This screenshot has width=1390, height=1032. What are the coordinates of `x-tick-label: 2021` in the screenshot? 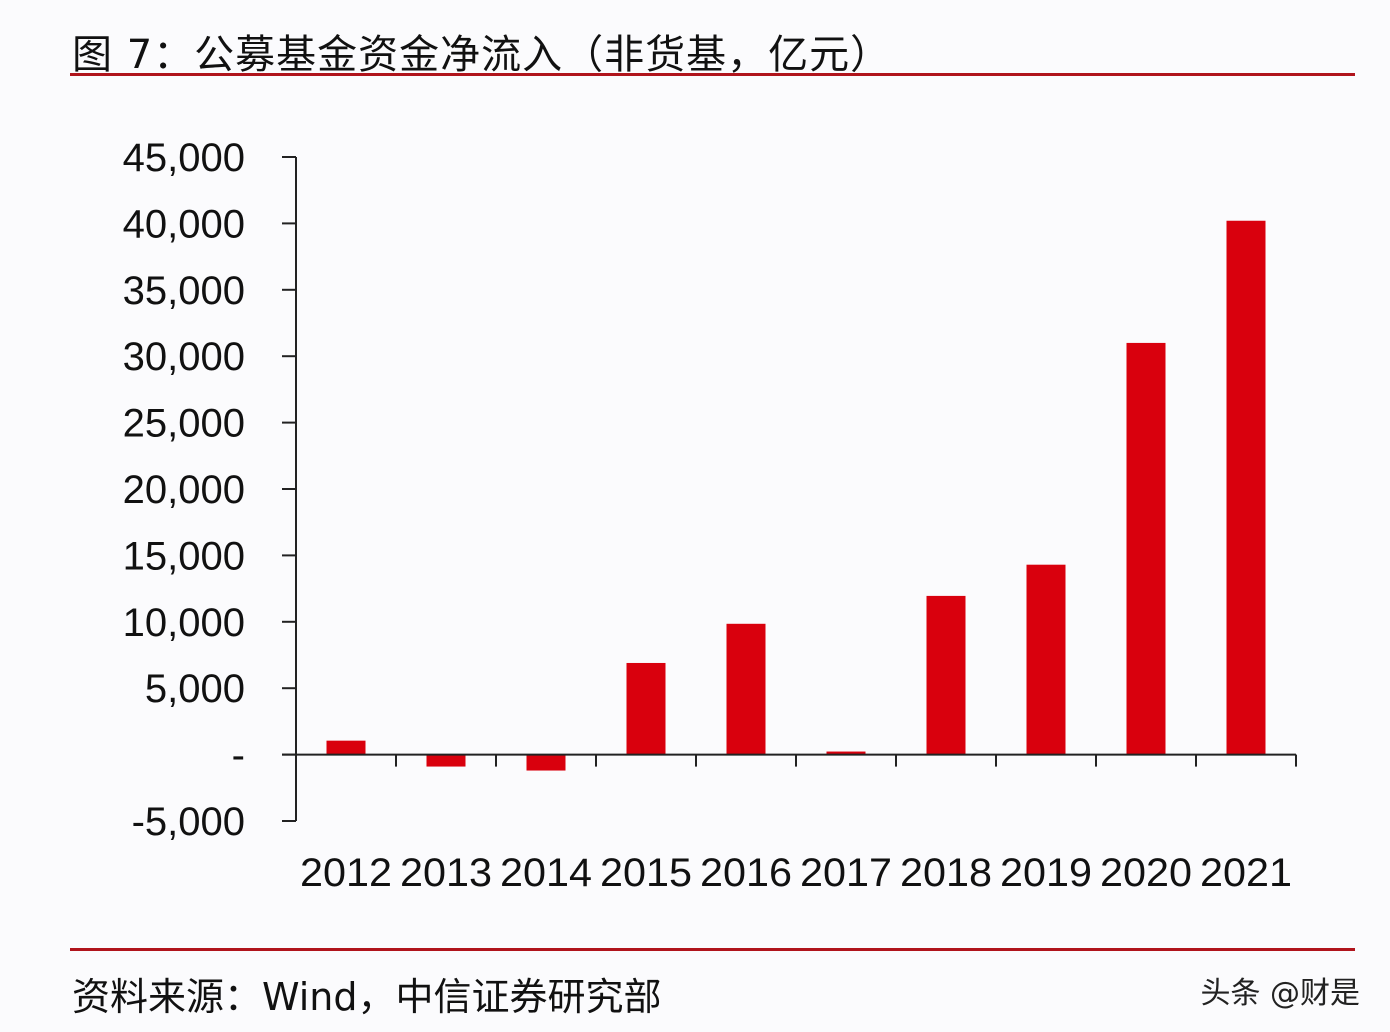 It's located at (1246, 873).